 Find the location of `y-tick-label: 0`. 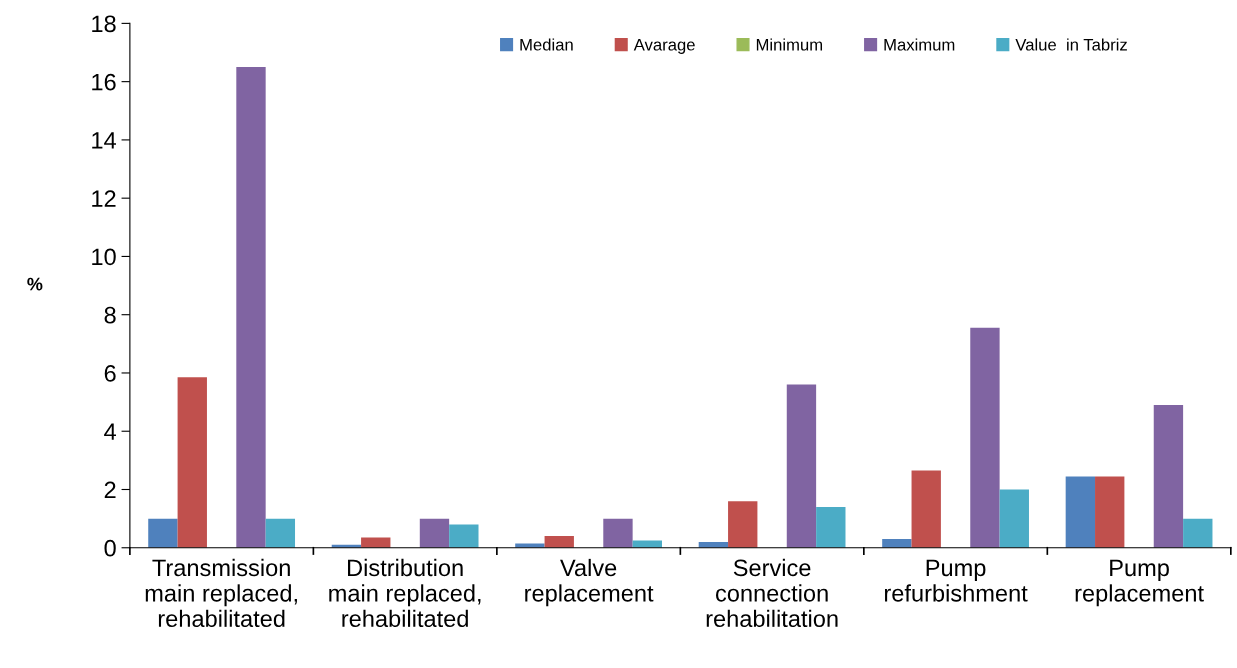

y-tick-label: 0 is located at coordinates (110, 548).